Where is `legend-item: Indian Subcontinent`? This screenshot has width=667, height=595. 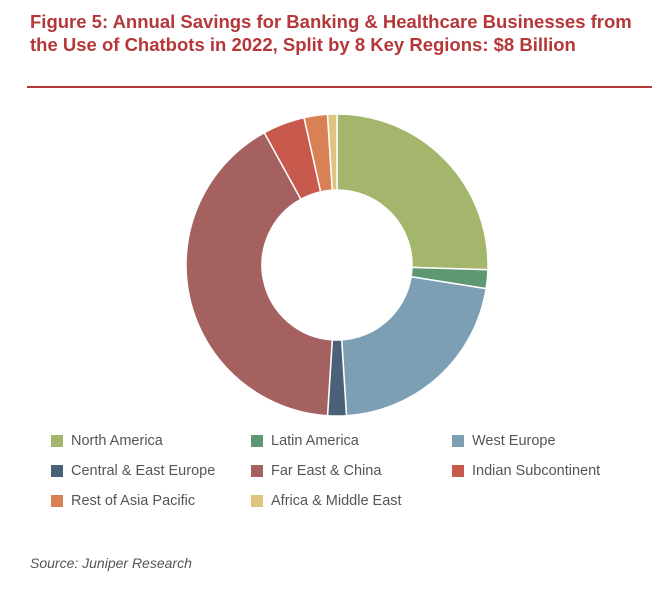 legend-item: Indian Subcontinent is located at coordinates (526, 471).